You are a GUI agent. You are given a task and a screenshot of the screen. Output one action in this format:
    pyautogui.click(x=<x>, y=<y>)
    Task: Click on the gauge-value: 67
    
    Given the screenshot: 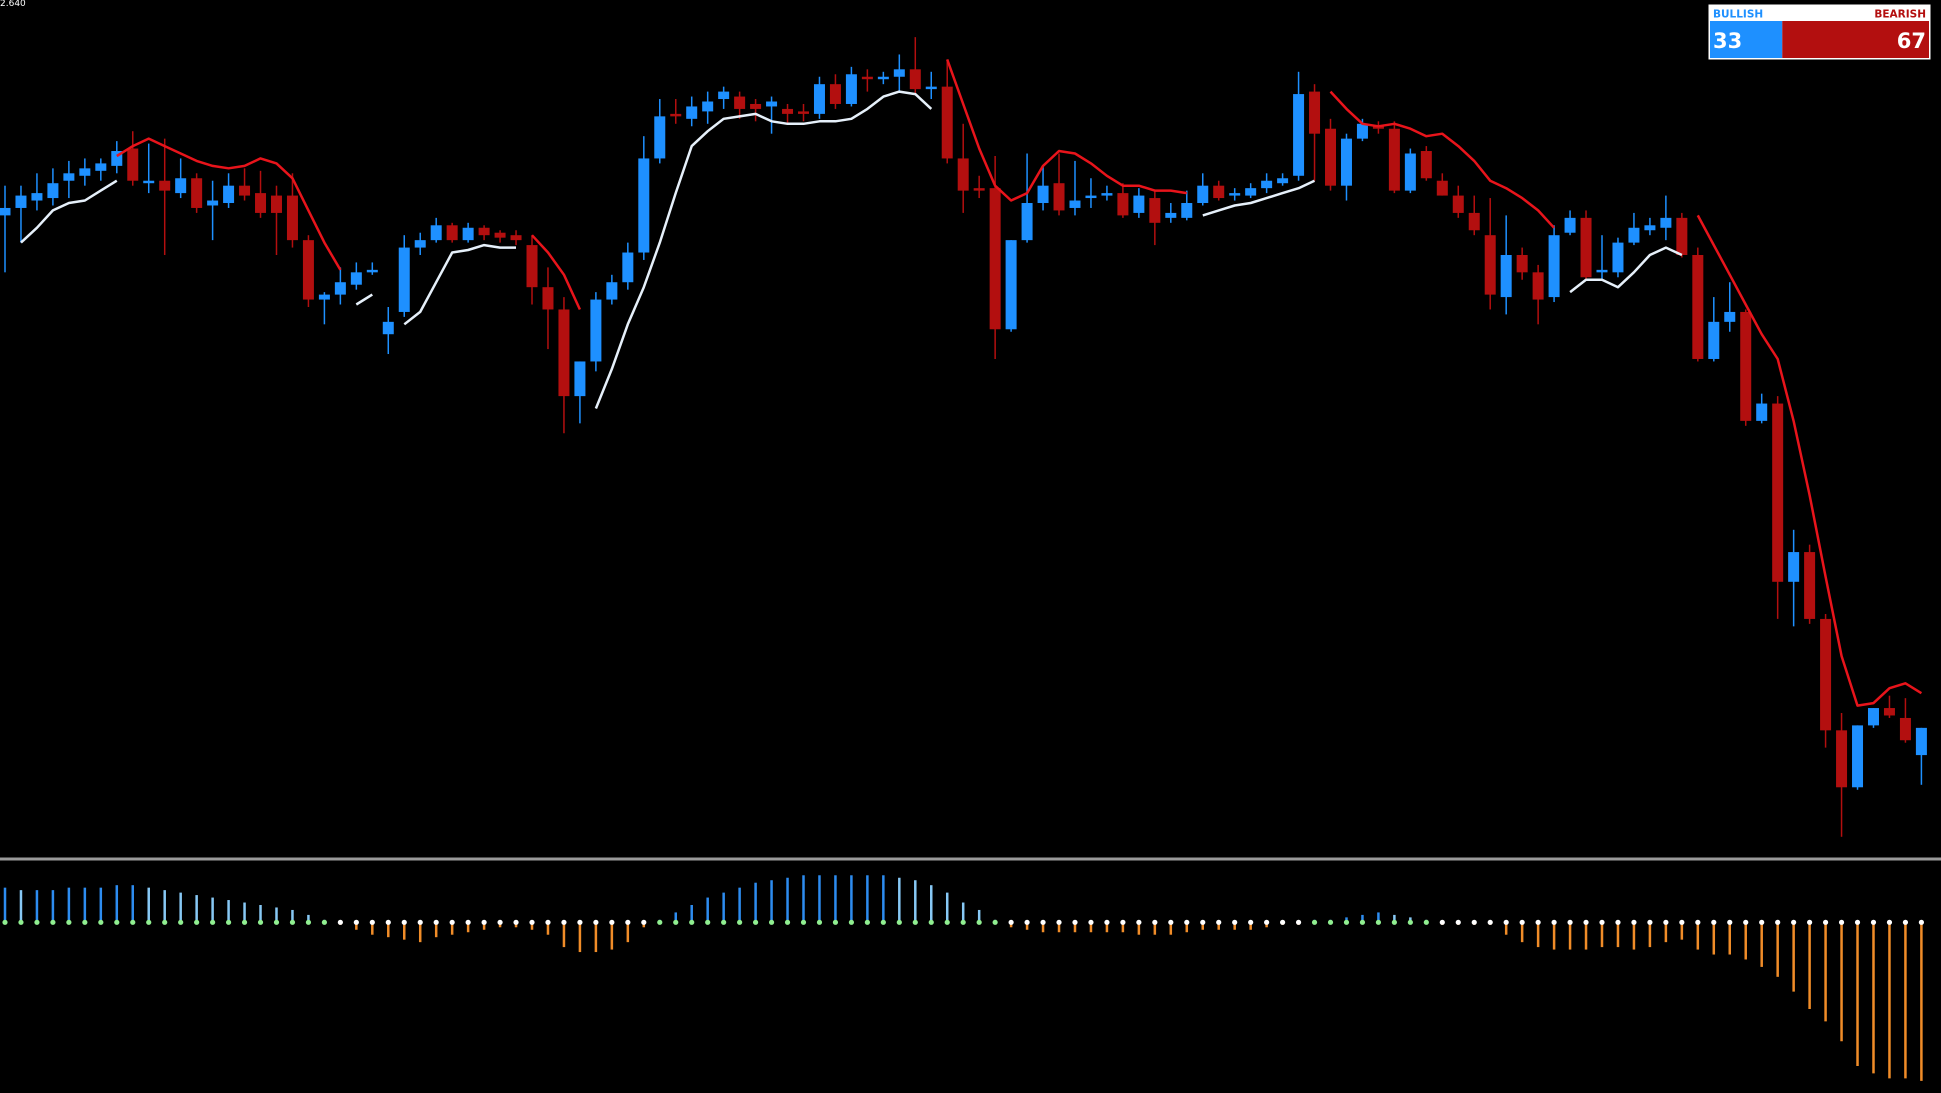 What is the action you would take?
    pyautogui.click(x=1911, y=41)
    